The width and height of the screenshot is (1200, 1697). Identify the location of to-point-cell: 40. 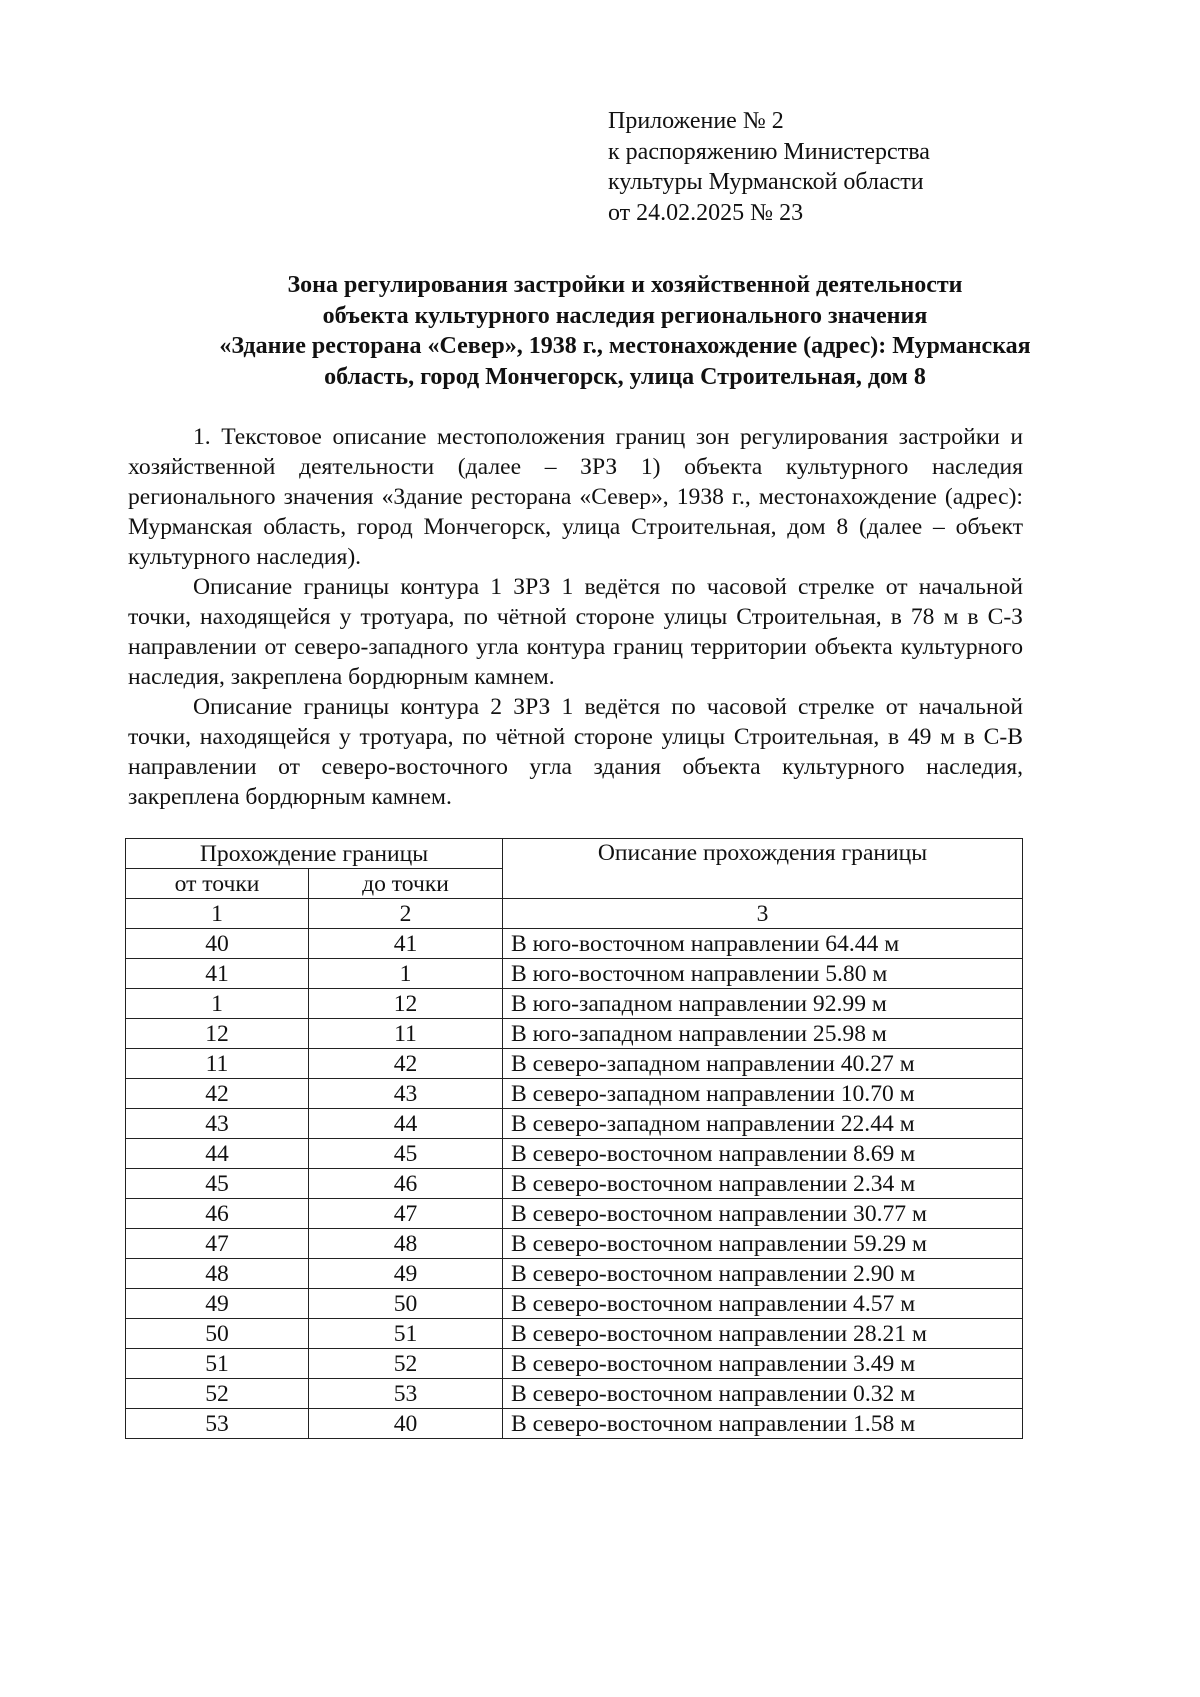
(405, 1423).